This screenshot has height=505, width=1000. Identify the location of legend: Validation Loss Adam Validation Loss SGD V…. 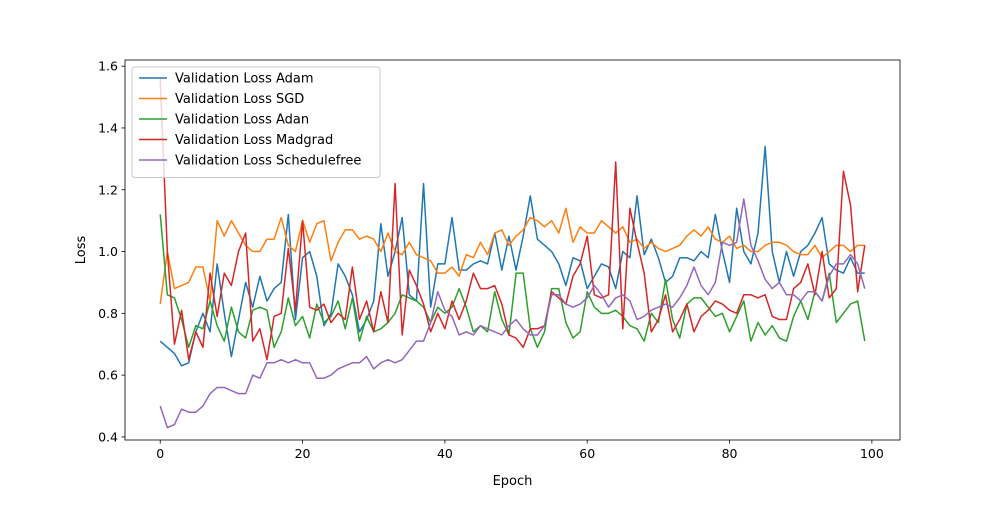
(256, 122).